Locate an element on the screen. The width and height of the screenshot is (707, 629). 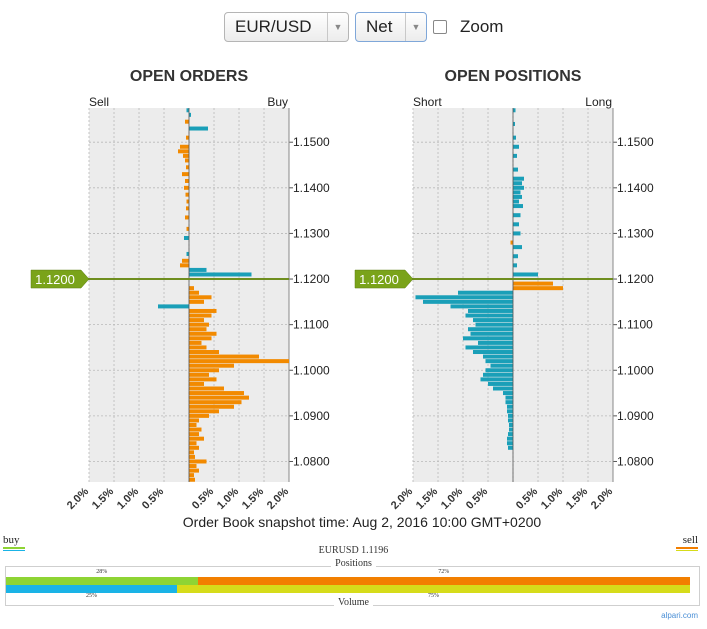
positions-x-tick-label: 2.0% is located at coordinates (602, 498).